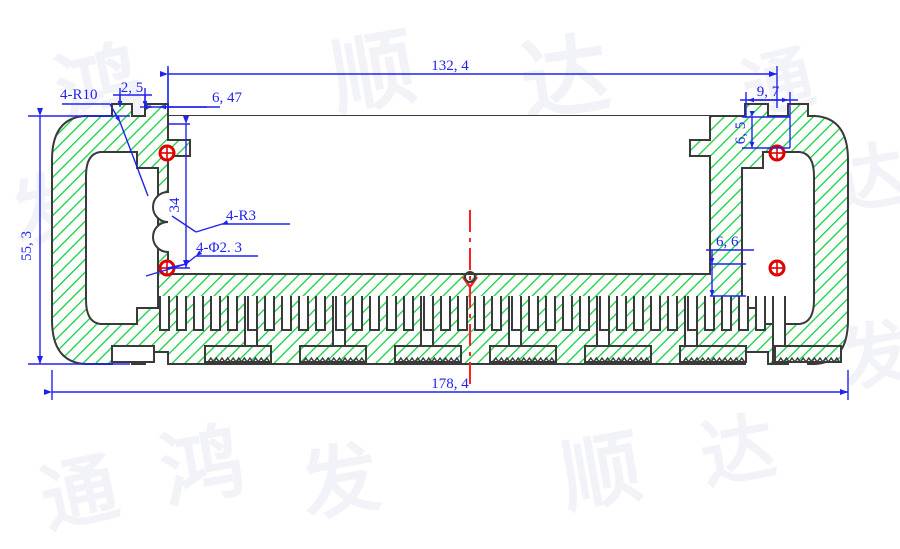 Image resolution: width=900 pixels, height=549 pixels. I want to click on dim-overall-height-label: 55, 3, so click(27, 246).